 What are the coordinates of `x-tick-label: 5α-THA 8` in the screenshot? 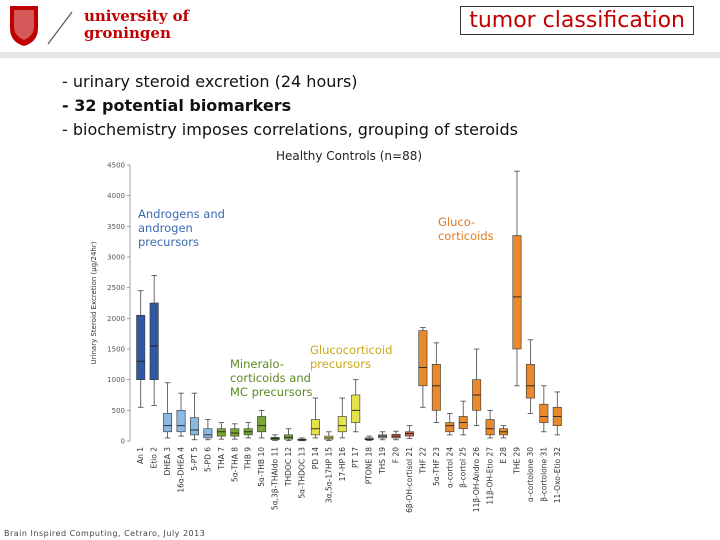 It's located at (234, 464).